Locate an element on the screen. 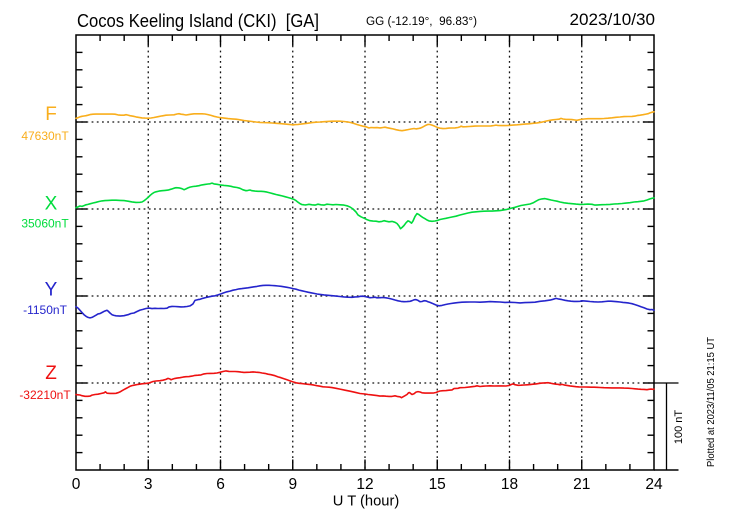  svg-text:Cocos Keeling Island (CKI) [G: Cocos Keeling Island (CKI) [GA] is located at coordinates (198, 20).